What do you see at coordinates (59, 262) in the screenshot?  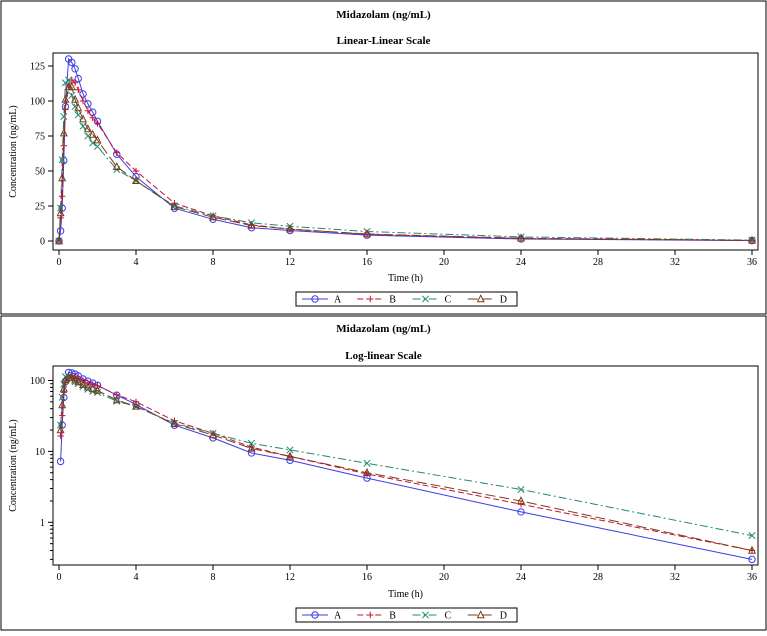 I see `x-tick-label: 0` at bounding box center [59, 262].